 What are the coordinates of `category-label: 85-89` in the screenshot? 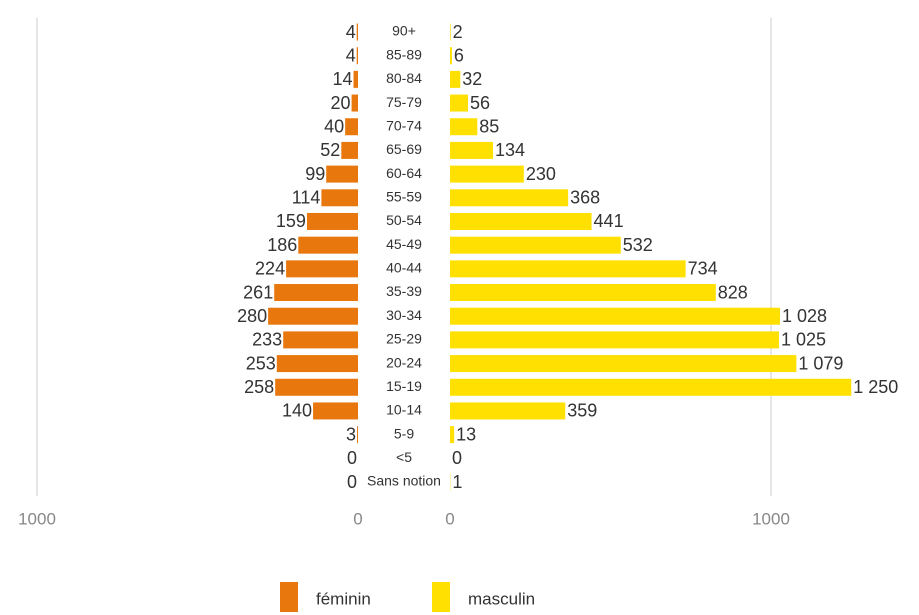 It's located at (404, 54).